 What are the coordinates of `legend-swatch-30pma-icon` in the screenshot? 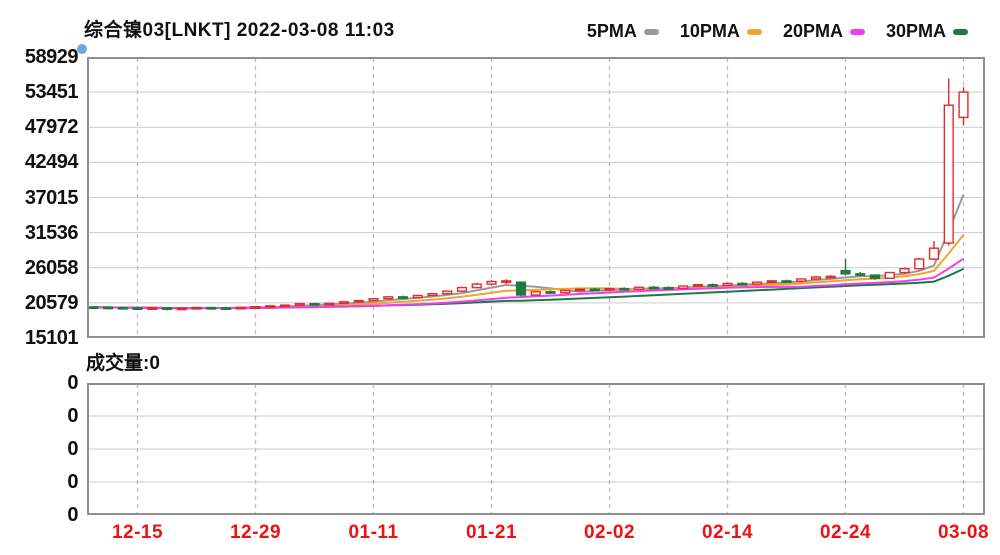 It's located at (960, 31).